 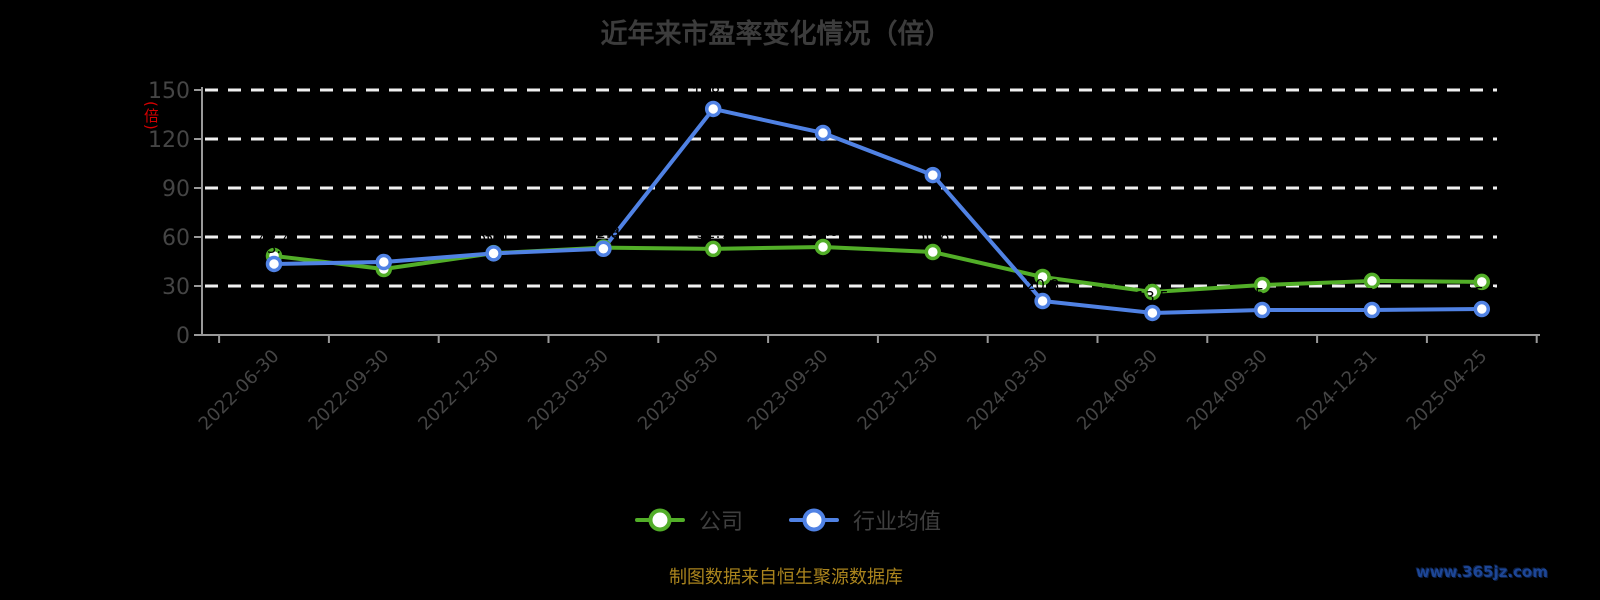 I want to click on data-point-value-label: 15.9, so click(x=1481, y=293).